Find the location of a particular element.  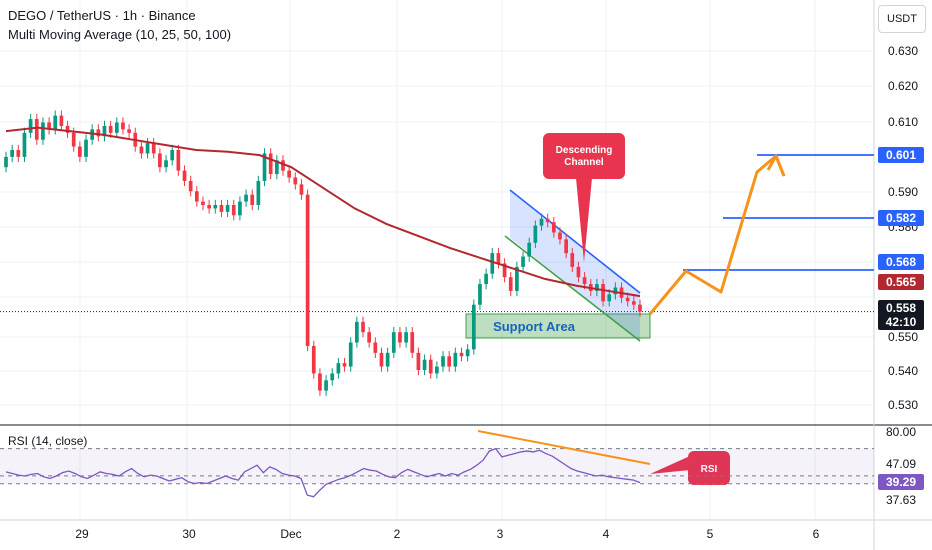

price-tick-label: 0.550 is located at coordinates (903, 337).